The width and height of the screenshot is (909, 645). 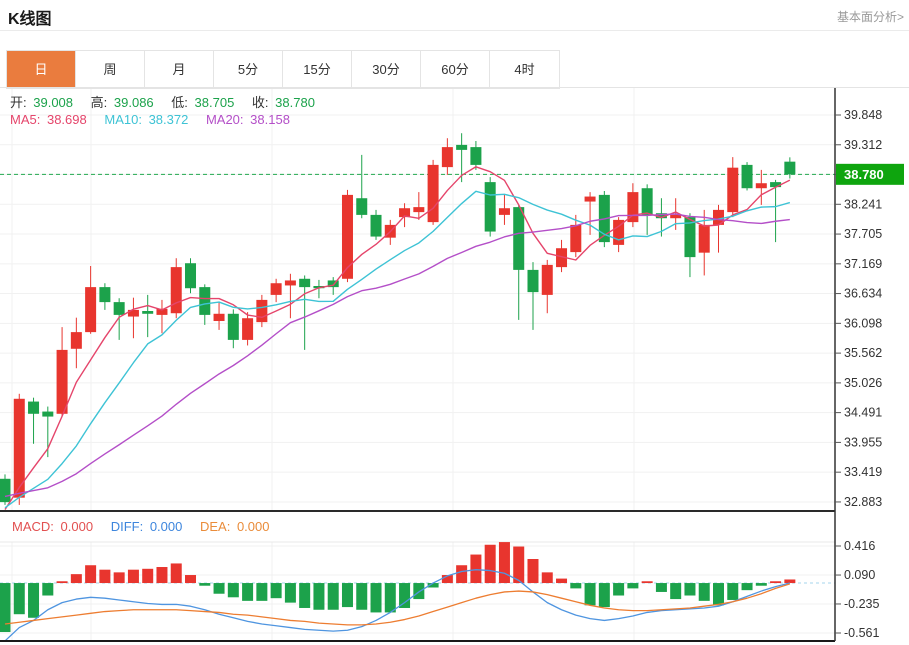 I want to click on tabbar-underline, so click(x=454, y=87).